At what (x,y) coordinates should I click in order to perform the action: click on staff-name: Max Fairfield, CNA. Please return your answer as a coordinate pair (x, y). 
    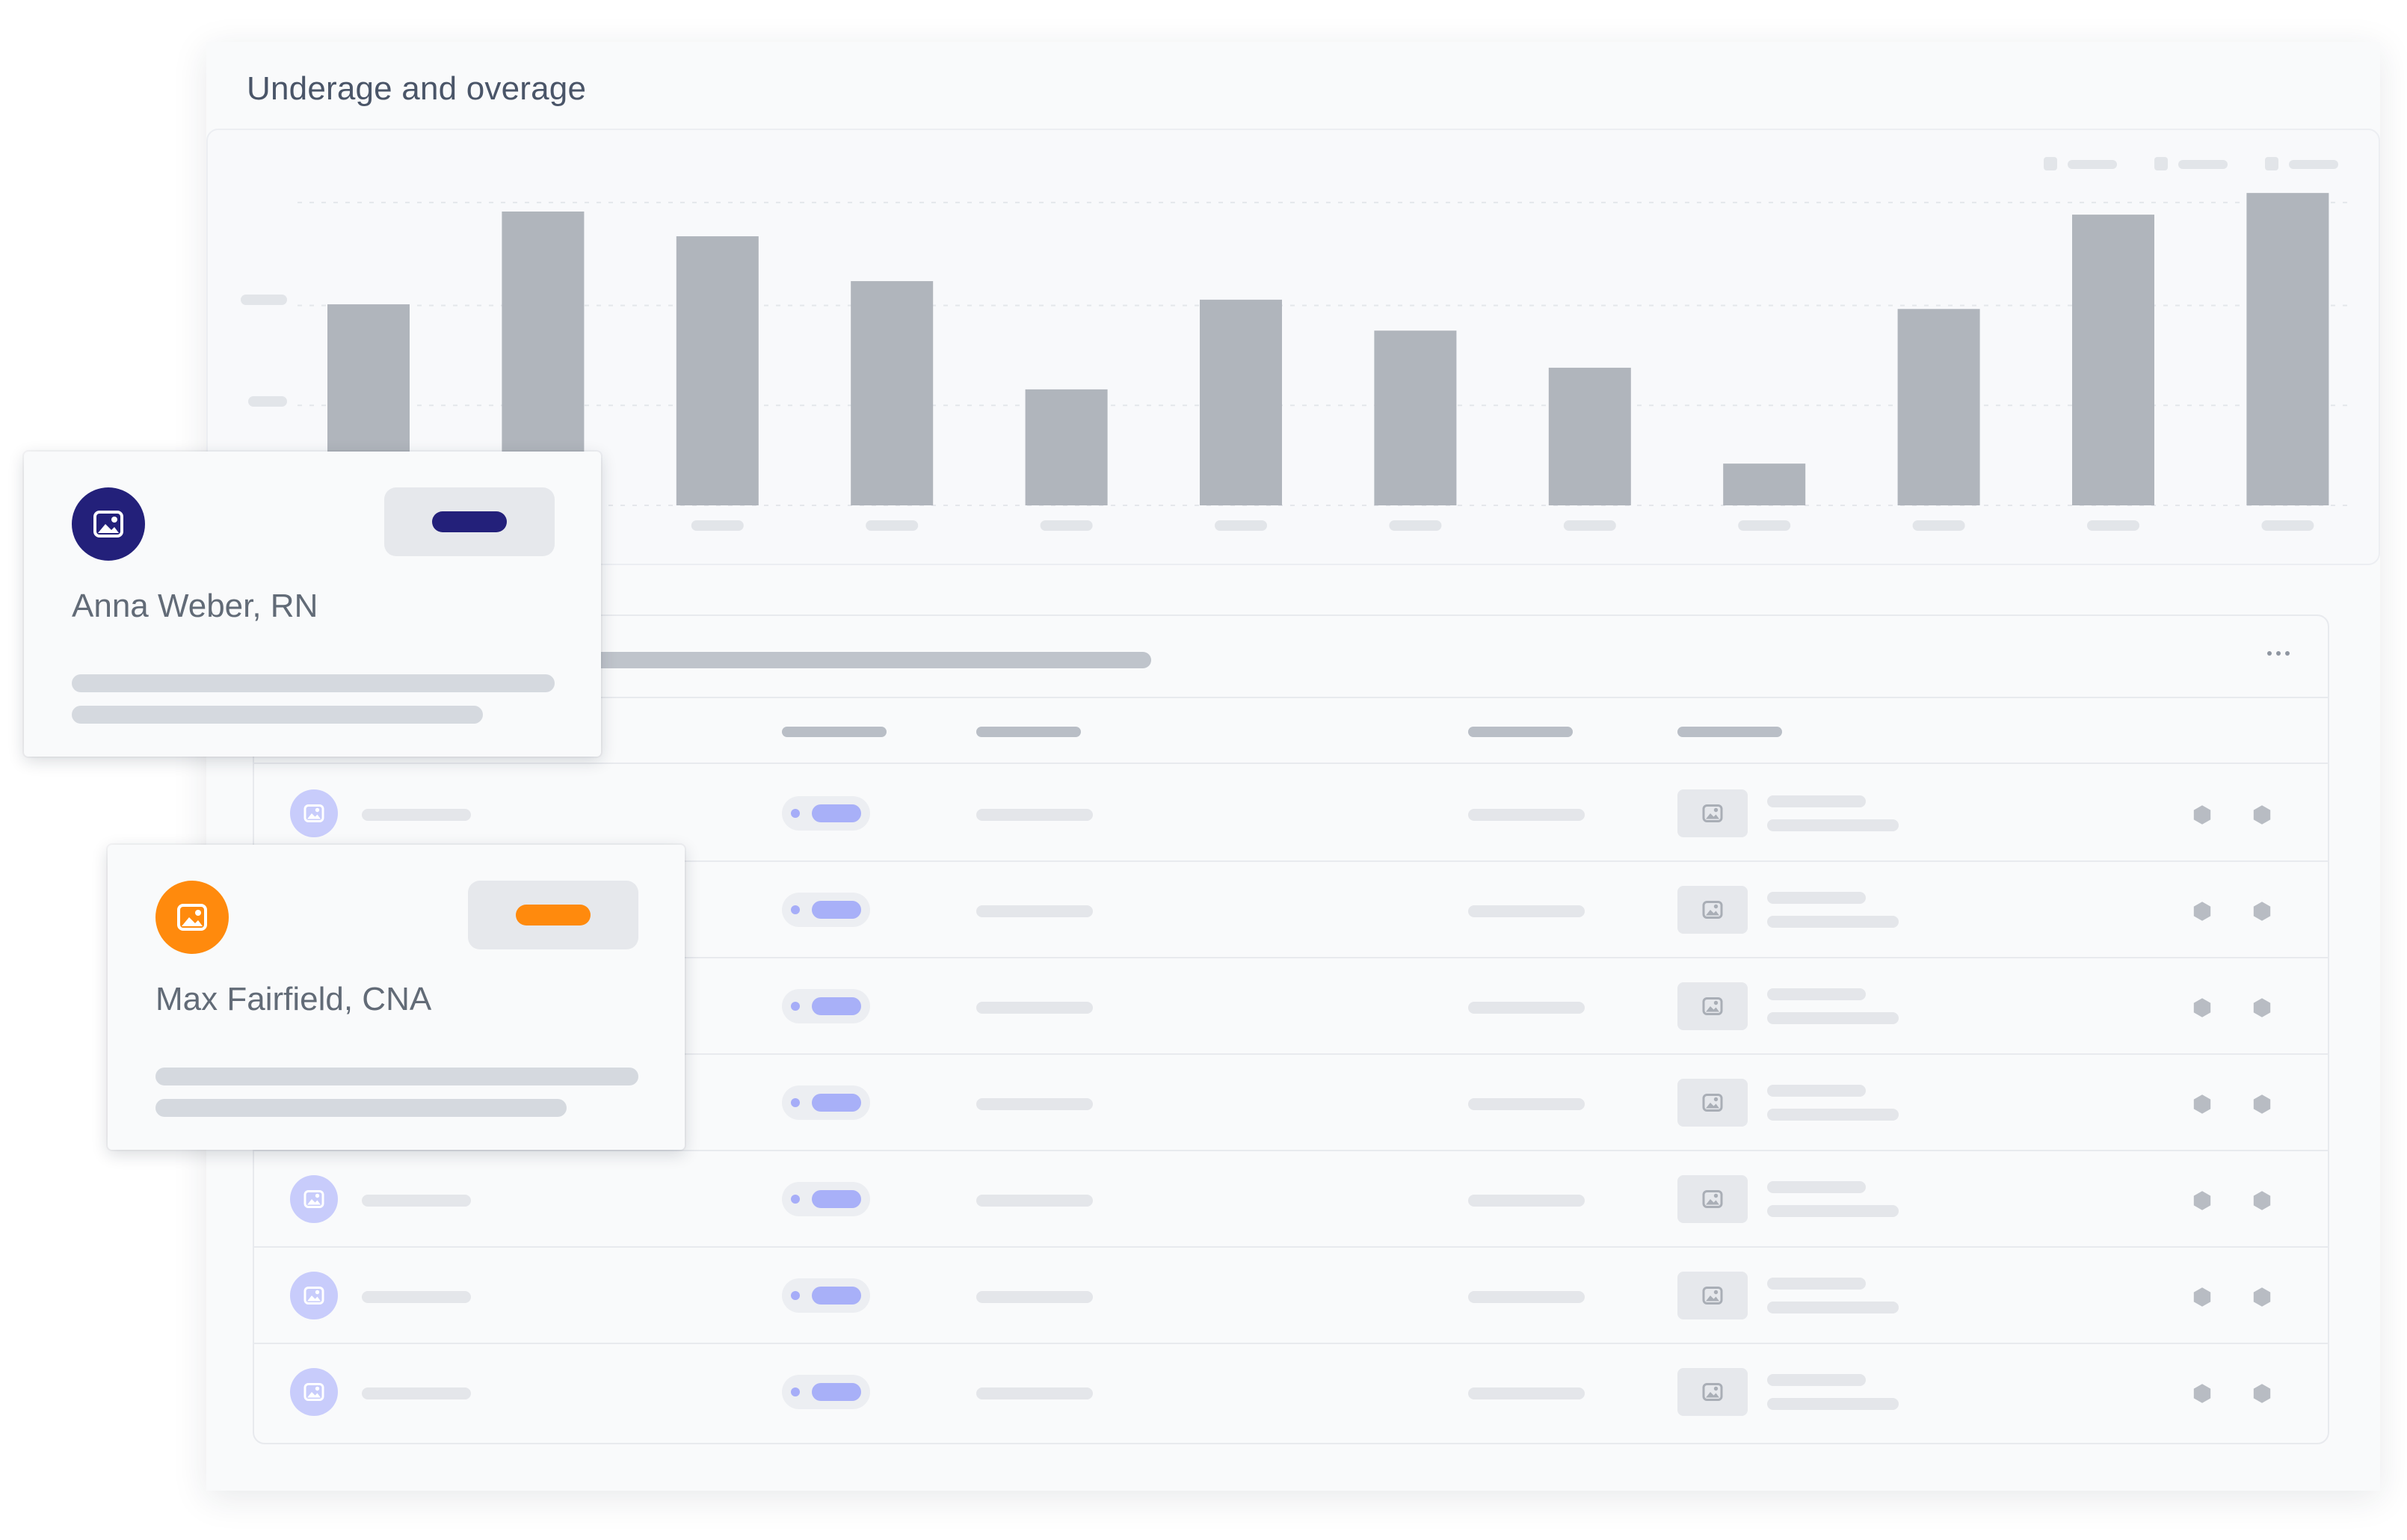
    Looking at the image, I should click on (293, 999).